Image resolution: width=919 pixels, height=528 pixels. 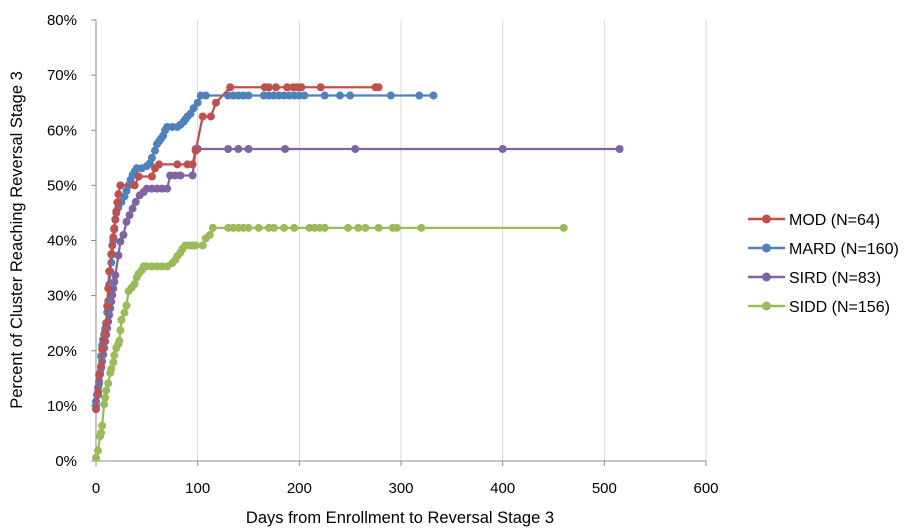 I want to click on y-tick-label: 80%, so click(x=62, y=20).